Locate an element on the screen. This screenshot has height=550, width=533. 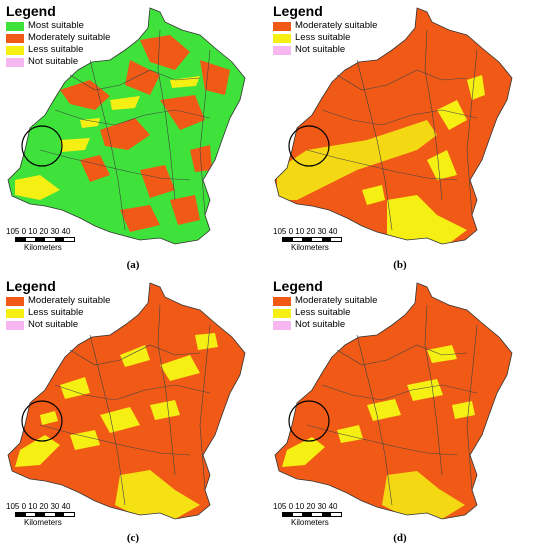
scale-bar-c: 105 0 10 20 30 40 Kilometers is located at coordinates (40, 514).